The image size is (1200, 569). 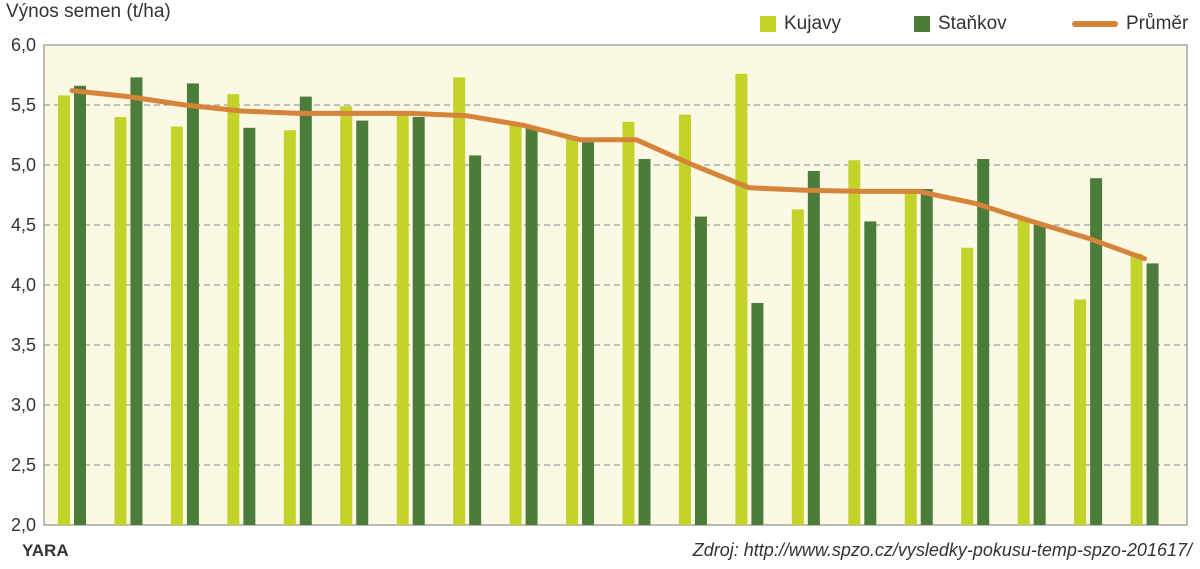 What do you see at coordinates (23, 105) in the screenshot?
I see `y-tick-label: 5,5` at bounding box center [23, 105].